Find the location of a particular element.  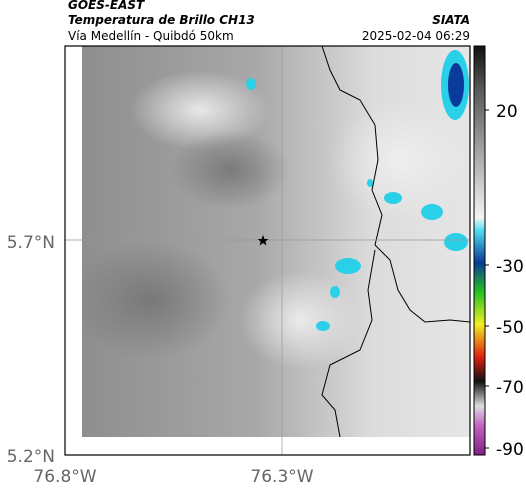

colorbar is located at coordinates (479, 250).